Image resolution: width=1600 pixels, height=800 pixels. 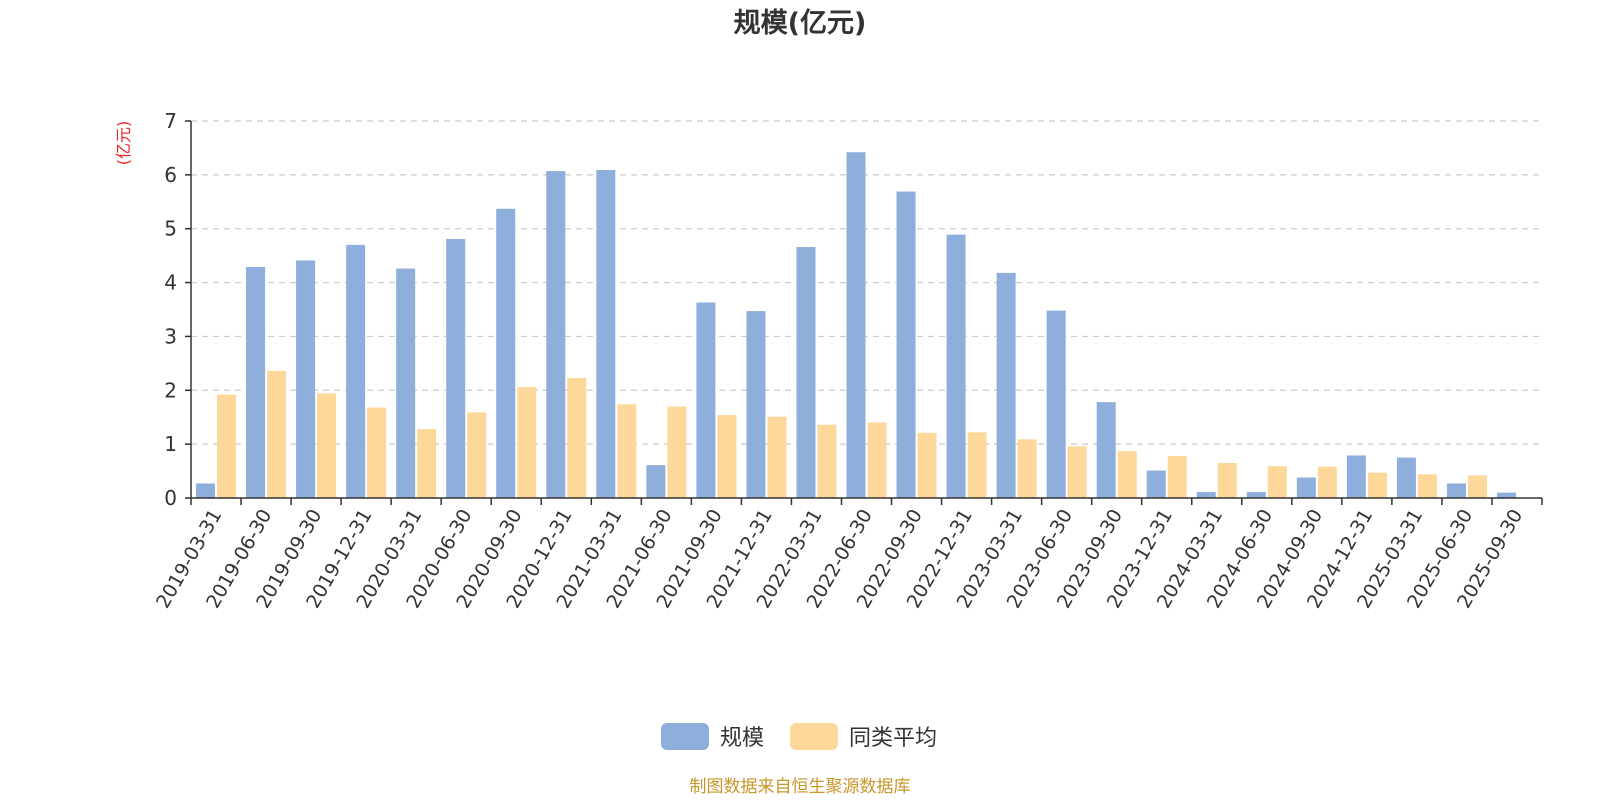 What do you see at coordinates (170, 283) in the screenshot?
I see `y-tick-label: 4` at bounding box center [170, 283].